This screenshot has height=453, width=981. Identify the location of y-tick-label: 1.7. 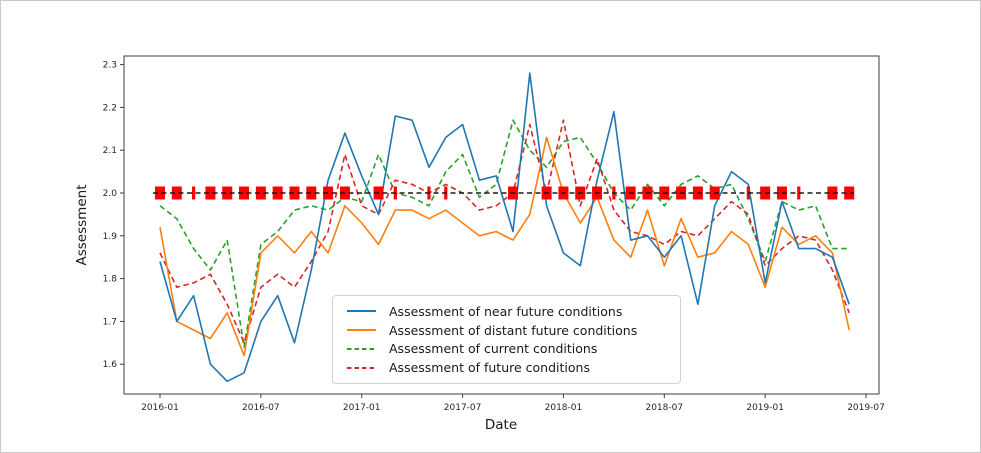
(110, 322).